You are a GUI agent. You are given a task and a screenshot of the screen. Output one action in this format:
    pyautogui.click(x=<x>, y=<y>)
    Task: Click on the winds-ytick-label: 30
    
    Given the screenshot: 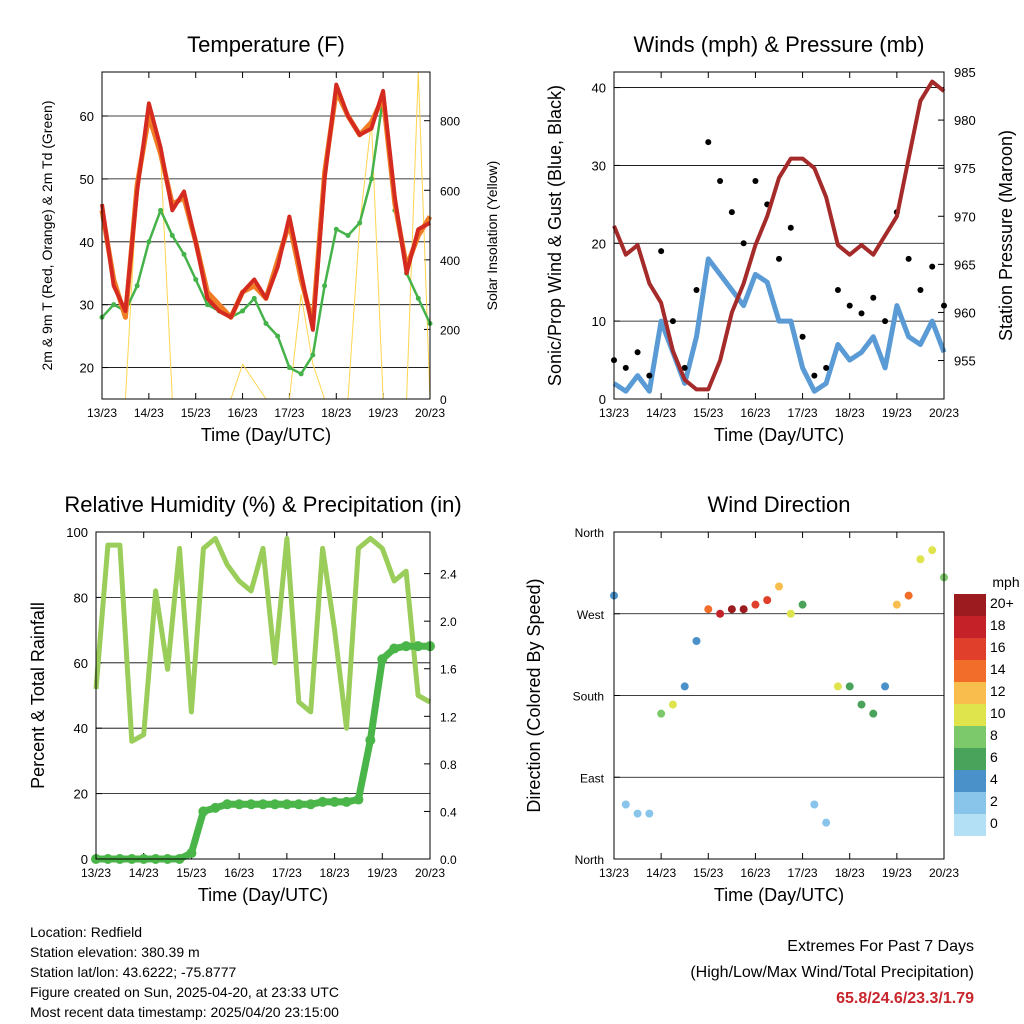 What is the action you would take?
    pyautogui.click(x=599, y=165)
    